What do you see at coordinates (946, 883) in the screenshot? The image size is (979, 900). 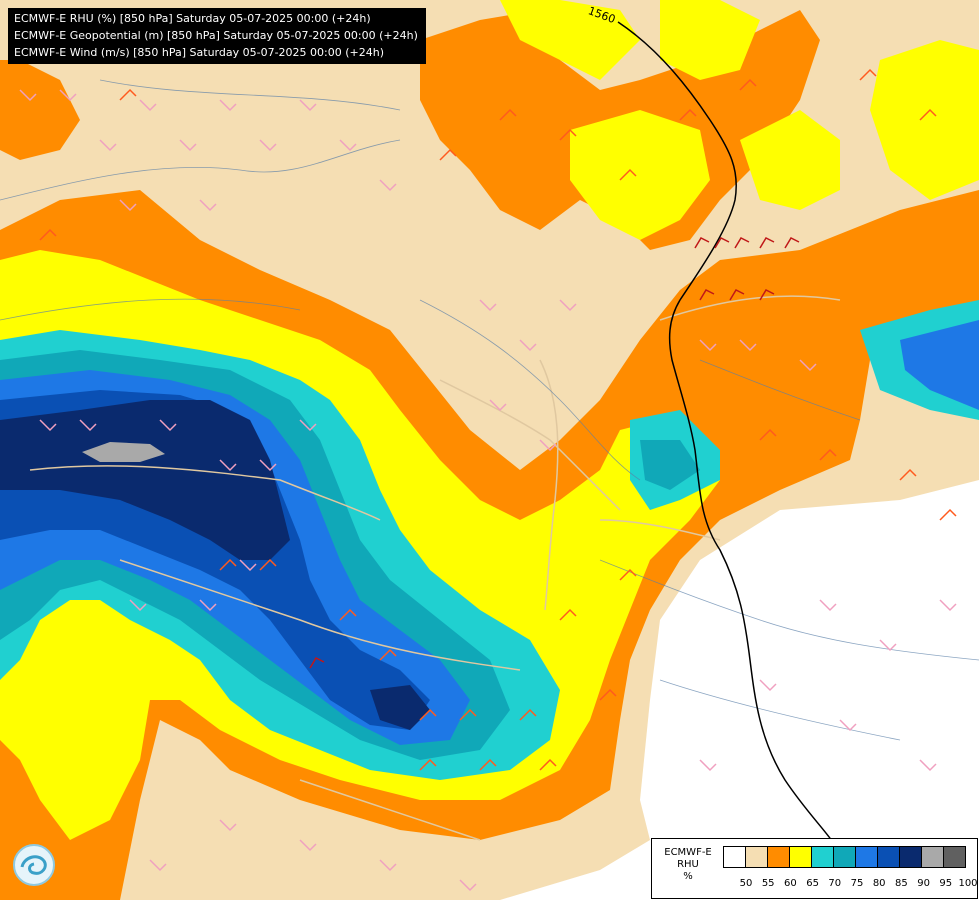 I see `legend-tick-label: 95` at bounding box center [946, 883].